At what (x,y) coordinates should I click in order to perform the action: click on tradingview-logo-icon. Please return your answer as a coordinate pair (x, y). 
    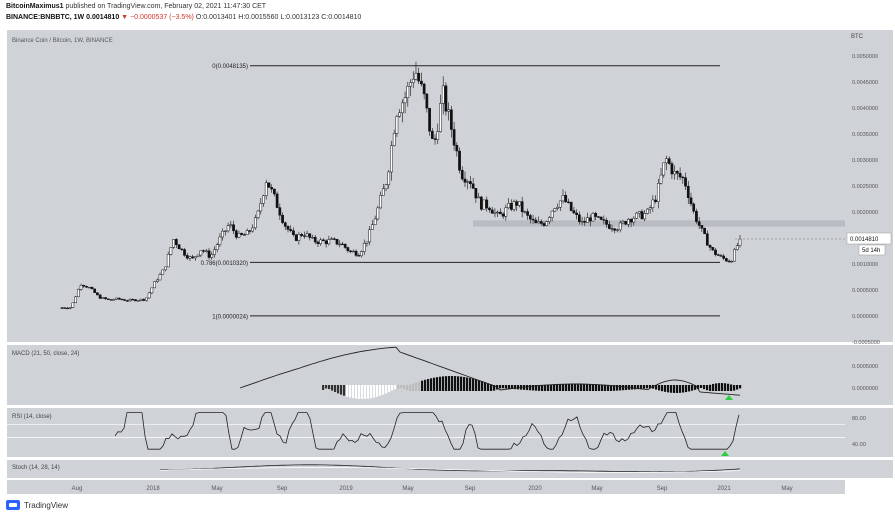
    Looking at the image, I should click on (13, 505).